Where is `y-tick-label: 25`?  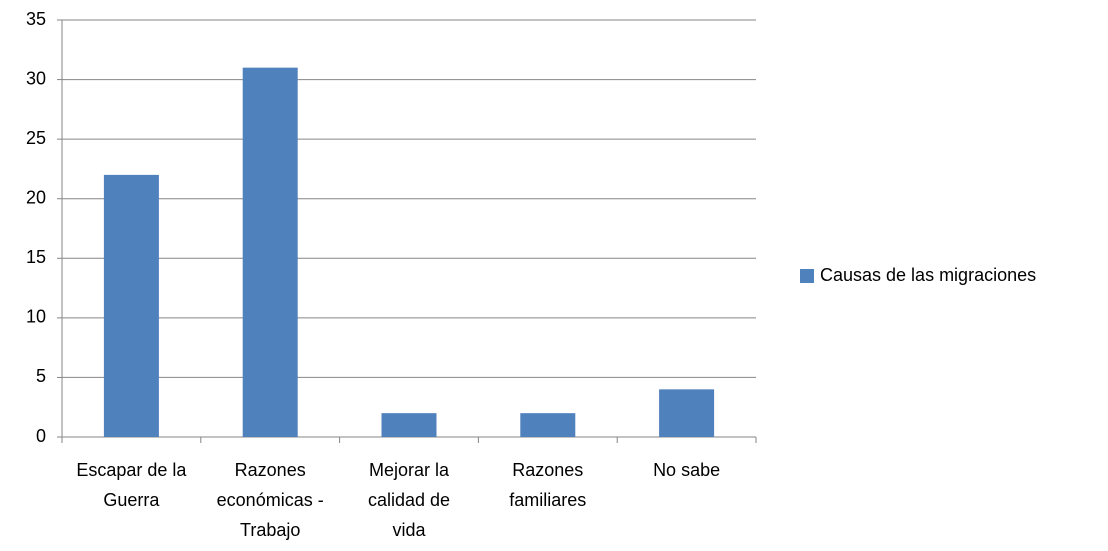 y-tick-label: 25 is located at coordinates (36, 138).